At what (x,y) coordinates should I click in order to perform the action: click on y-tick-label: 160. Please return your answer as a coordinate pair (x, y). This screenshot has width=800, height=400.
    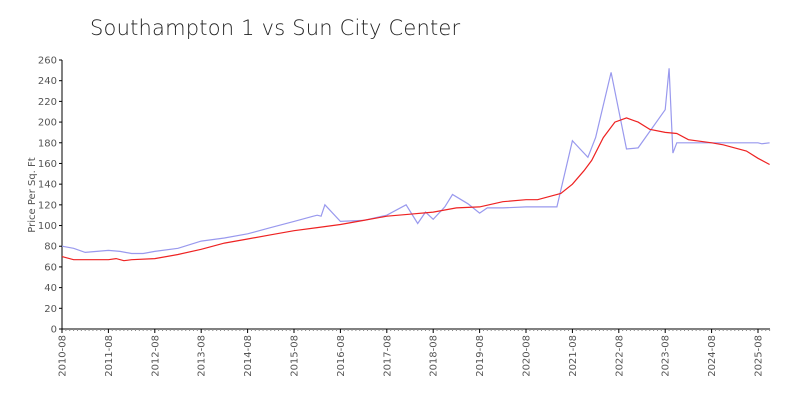
    Looking at the image, I should click on (47, 164).